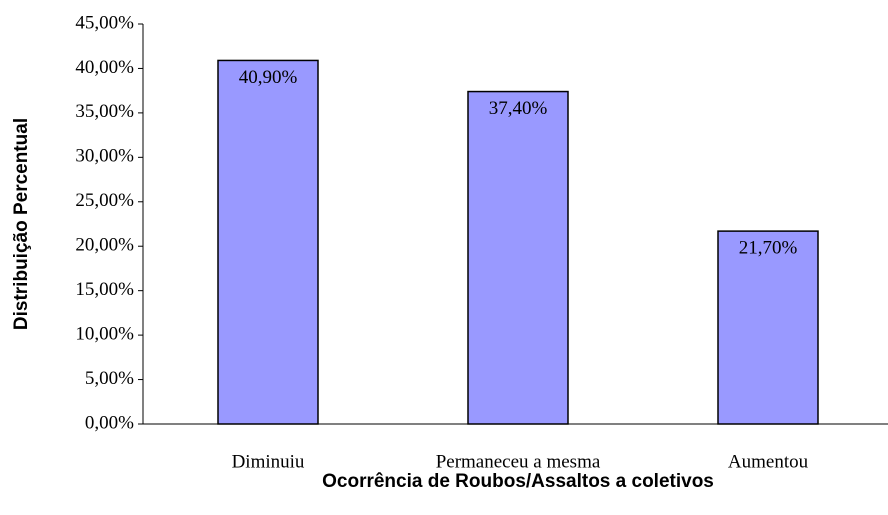 The image size is (888, 515). Describe the element at coordinates (268, 77) in the screenshot. I see `data-label: 40,90%` at that location.